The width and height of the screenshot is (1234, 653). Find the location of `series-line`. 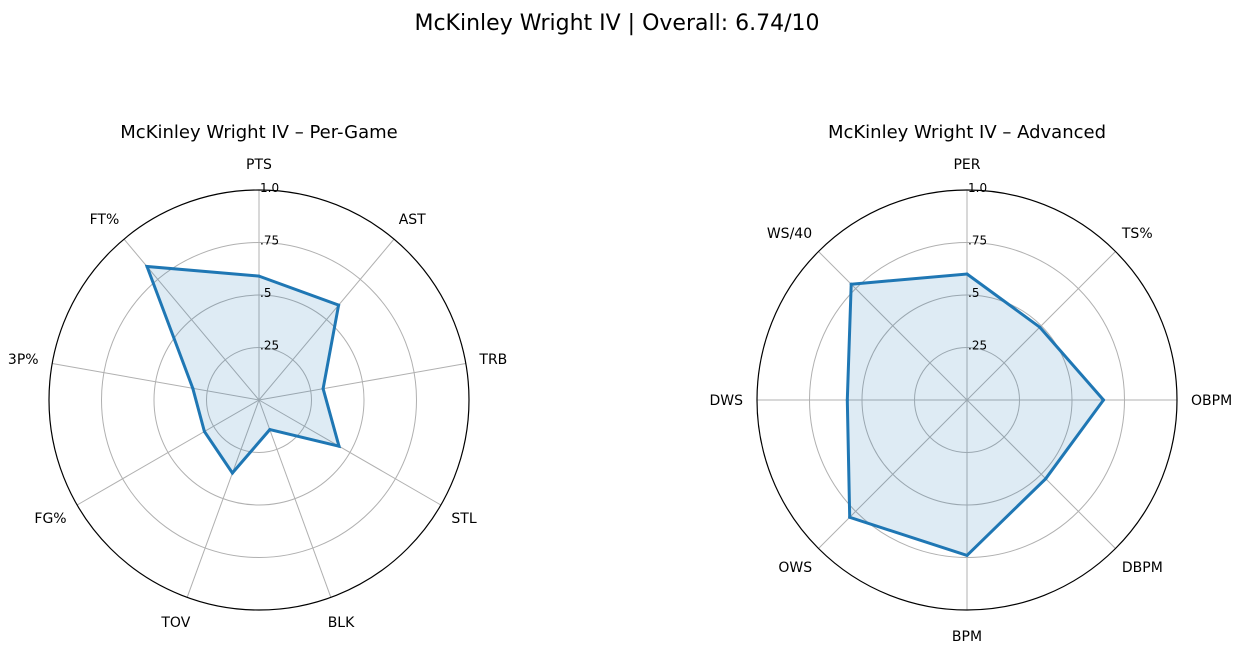

series-line is located at coordinates (243, 370).